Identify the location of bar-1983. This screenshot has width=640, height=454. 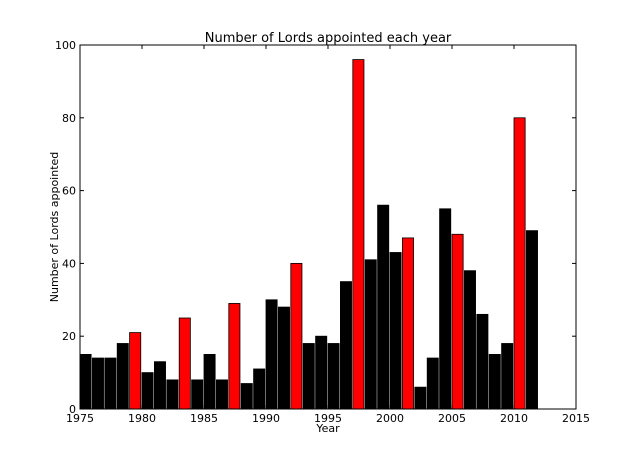
(184, 363).